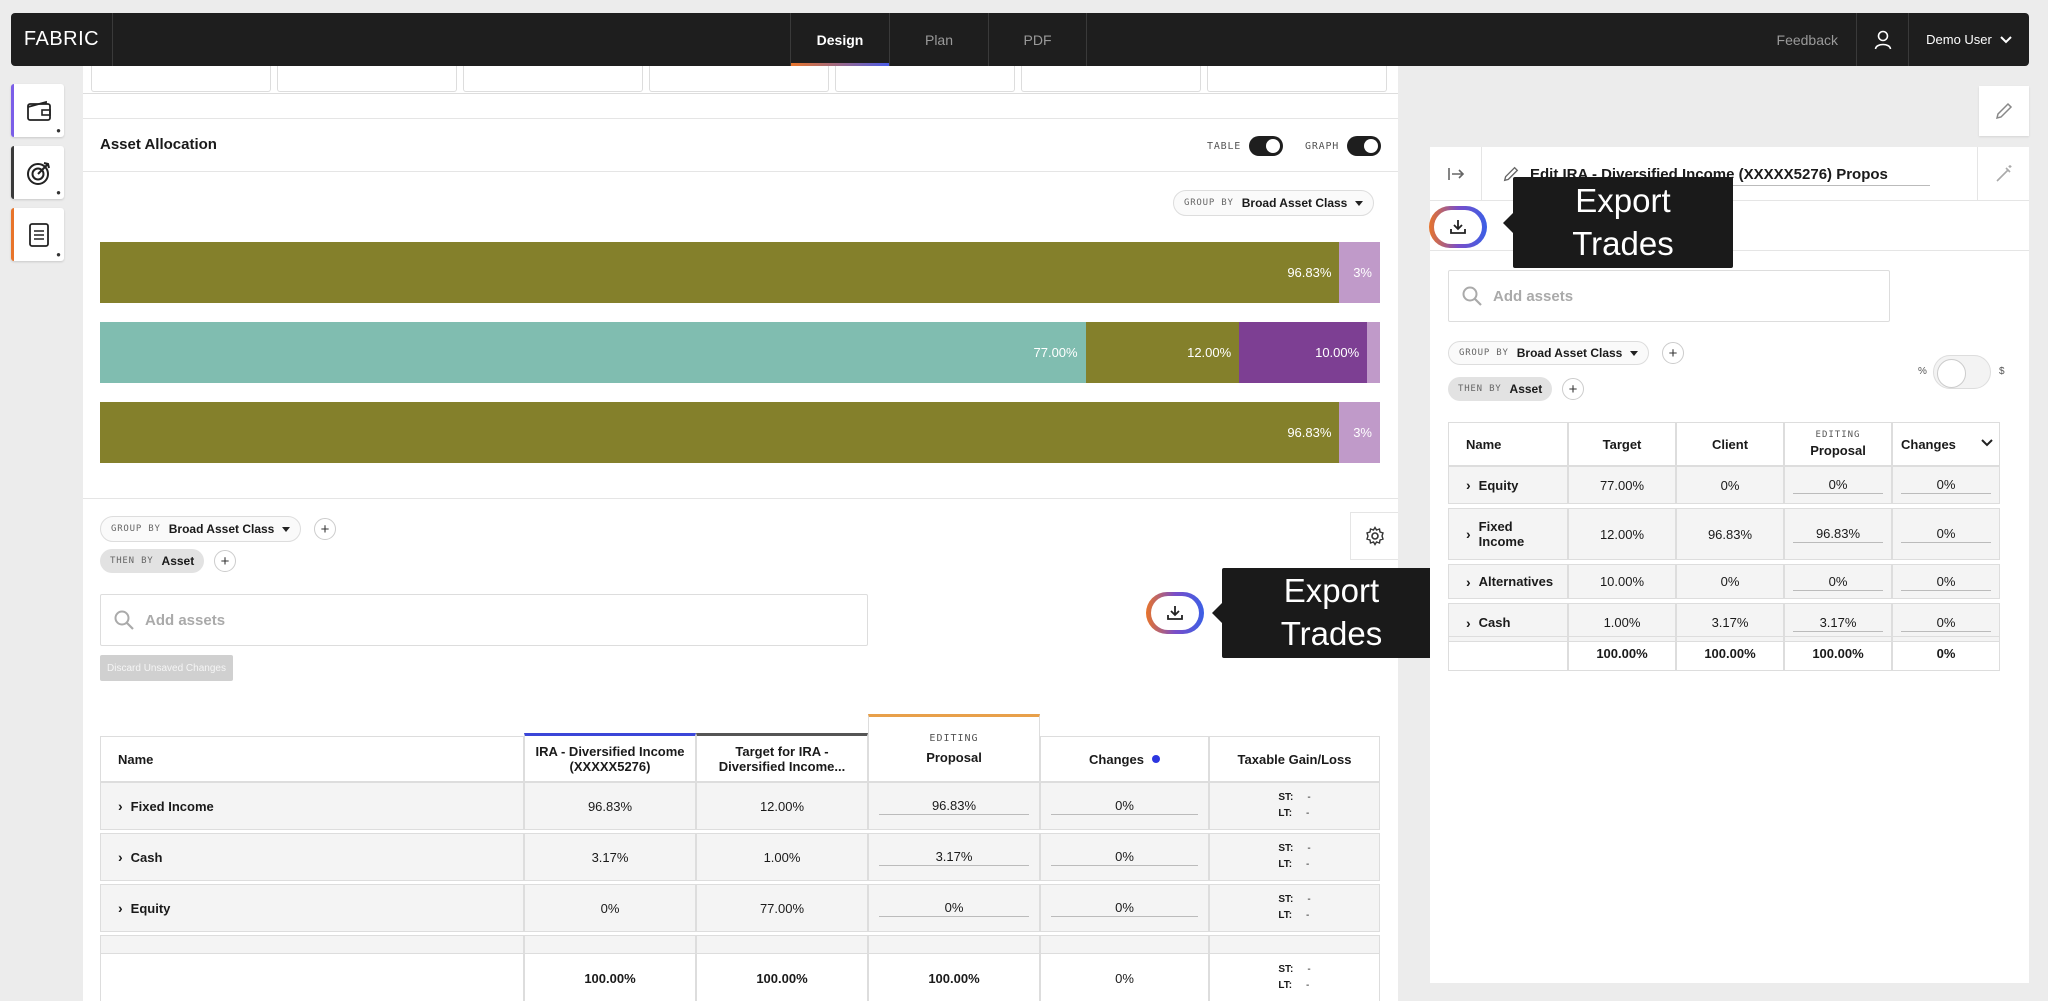  Describe the element at coordinates (37, 110) in the screenshot. I see `rail-wallet-button: ●` at that location.